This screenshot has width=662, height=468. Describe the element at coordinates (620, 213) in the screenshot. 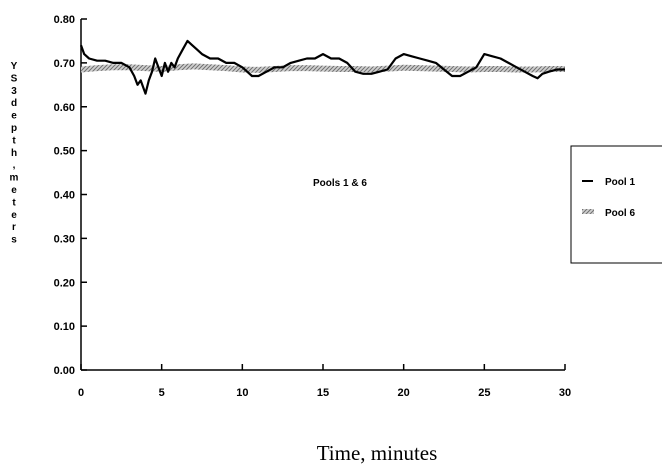

I see `legend-label-pool-6: Pool 6` at that location.